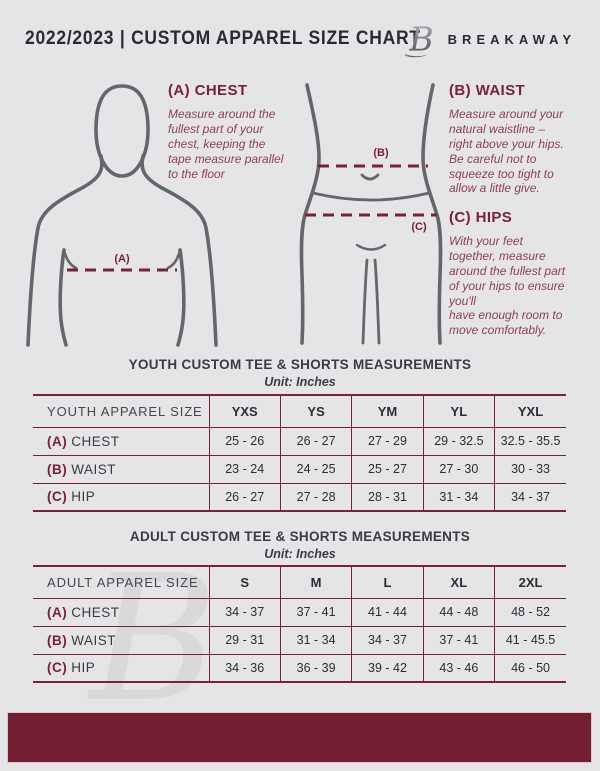  I want to click on right-shoulder-arm-outline, so click(179, 250).